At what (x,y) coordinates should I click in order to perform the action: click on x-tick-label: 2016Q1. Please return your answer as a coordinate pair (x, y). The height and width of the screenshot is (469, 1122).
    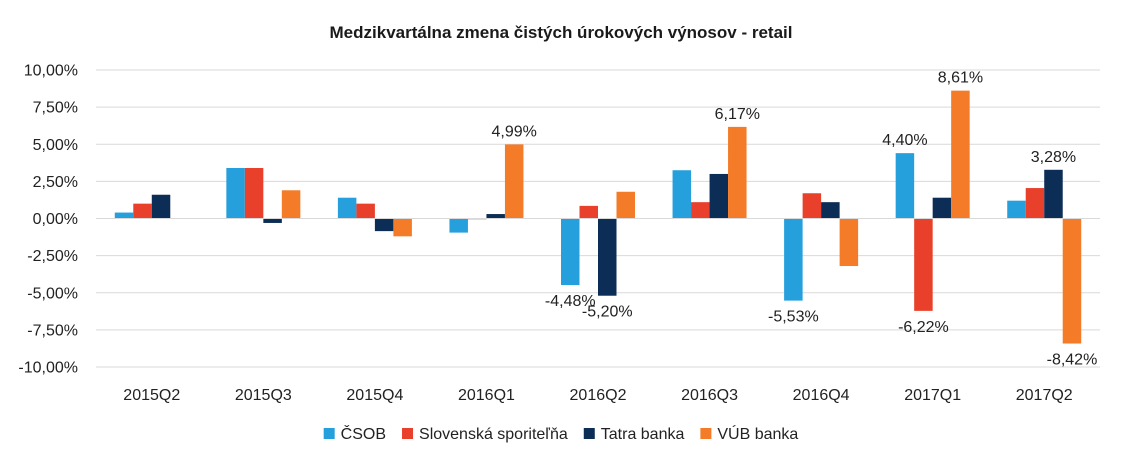
    Looking at the image, I should click on (486, 395).